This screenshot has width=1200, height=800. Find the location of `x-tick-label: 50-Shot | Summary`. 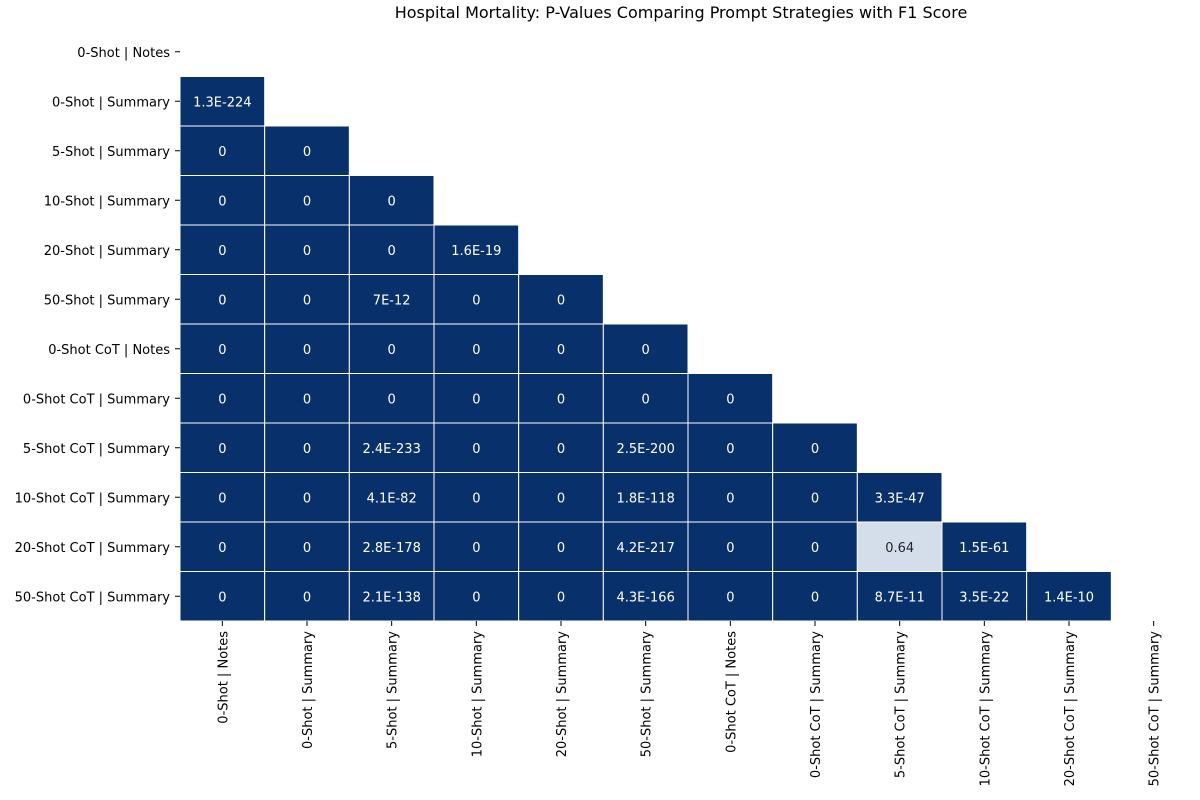

x-tick-label: 50-Shot | Summary is located at coordinates (647, 694).